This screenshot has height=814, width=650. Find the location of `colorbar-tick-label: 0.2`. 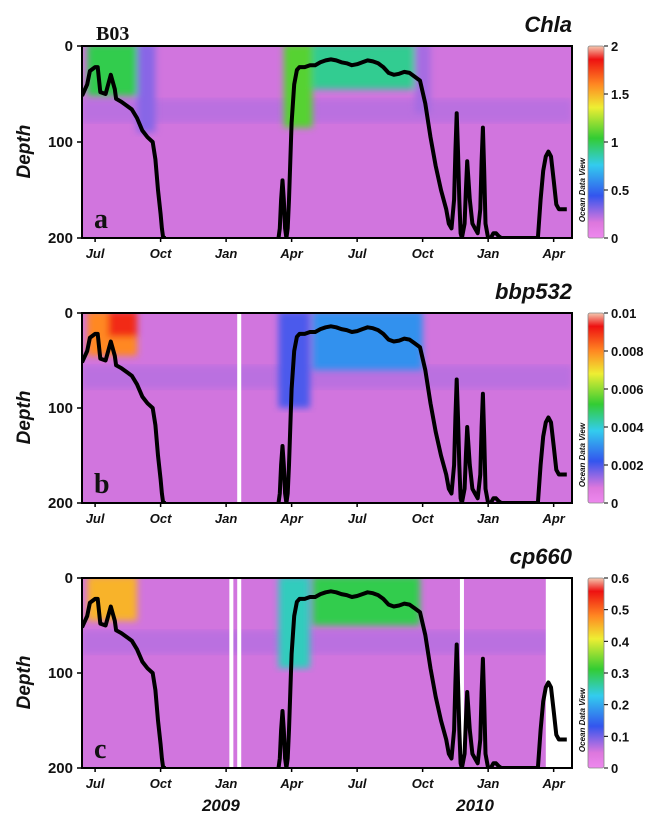

colorbar-tick-label: 0.2 is located at coordinates (620, 705).